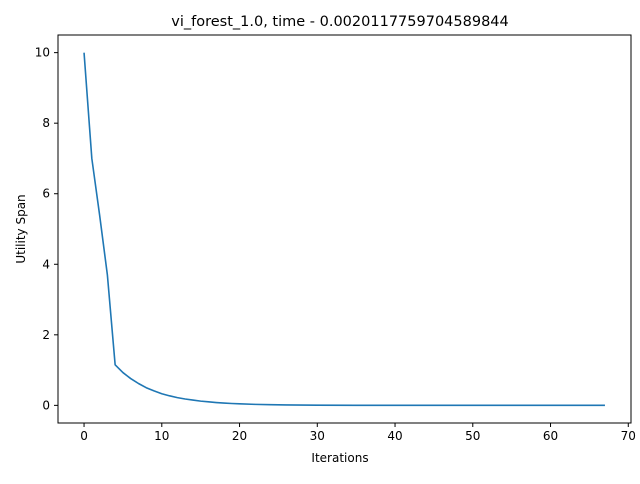  What do you see at coordinates (42, 53) in the screenshot?
I see `y-tick-label: 10` at bounding box center [42, 53].